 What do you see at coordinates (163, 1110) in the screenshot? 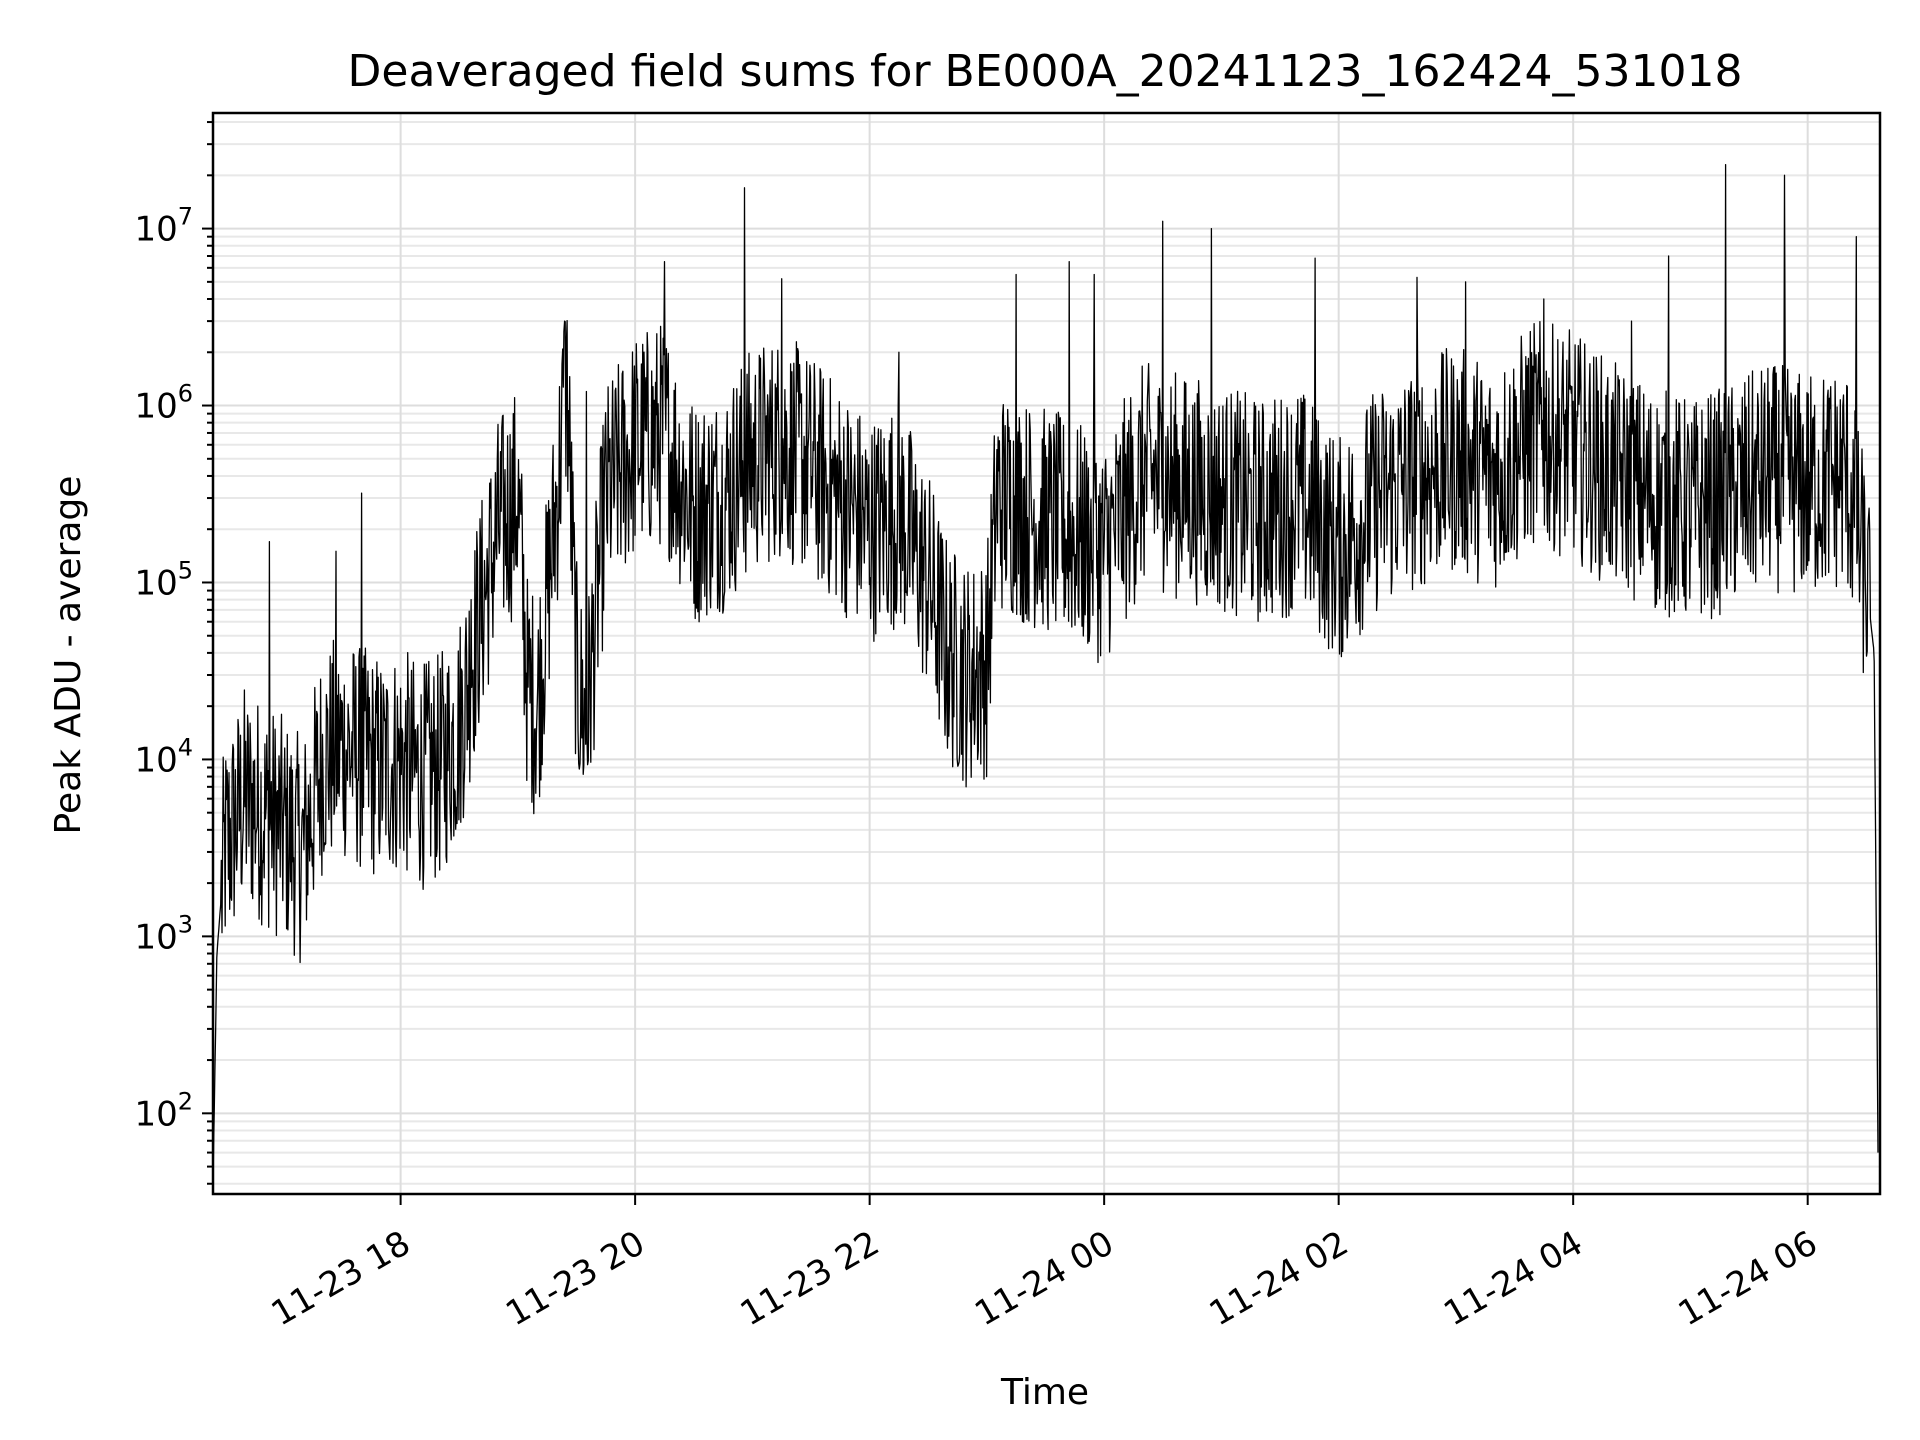
I see `y-tick-label: 10²` at bounding box center [163, 1110].